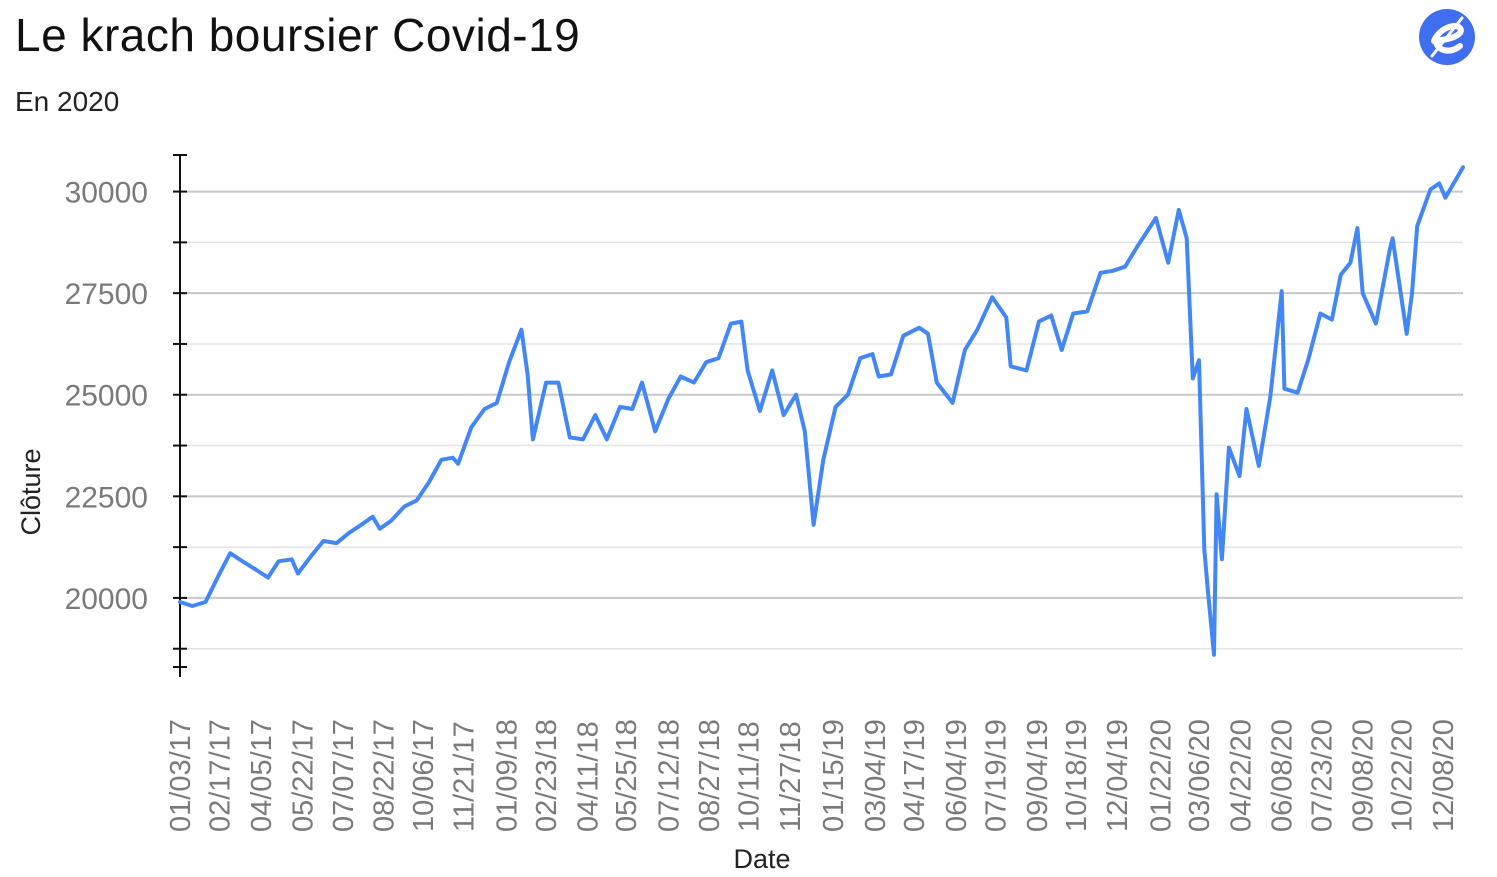 The image size is (1497, 877). Describe the element at coordinates (67, 101) in the screenshot. I see `chart-subtitle: En 2020` at that location.